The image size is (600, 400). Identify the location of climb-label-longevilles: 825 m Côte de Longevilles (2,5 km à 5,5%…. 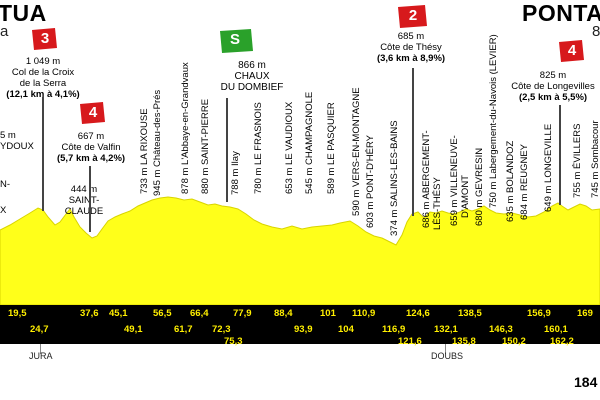
(553, 86).